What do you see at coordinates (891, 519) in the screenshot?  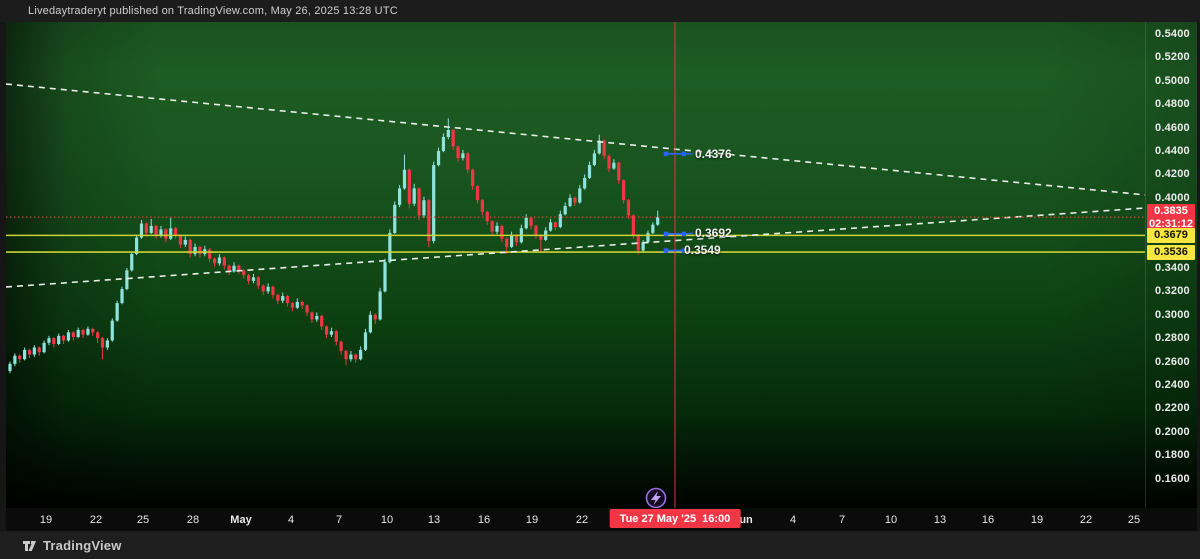 I see `x-axis-tick: 10` at bounding box center [891, 519].